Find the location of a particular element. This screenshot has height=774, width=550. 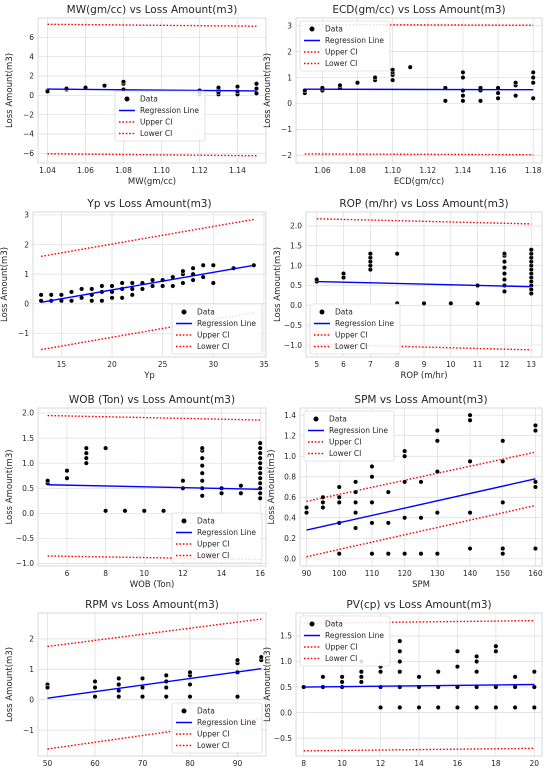

x-tick-label: 20 is located at coordinates (535, 763).